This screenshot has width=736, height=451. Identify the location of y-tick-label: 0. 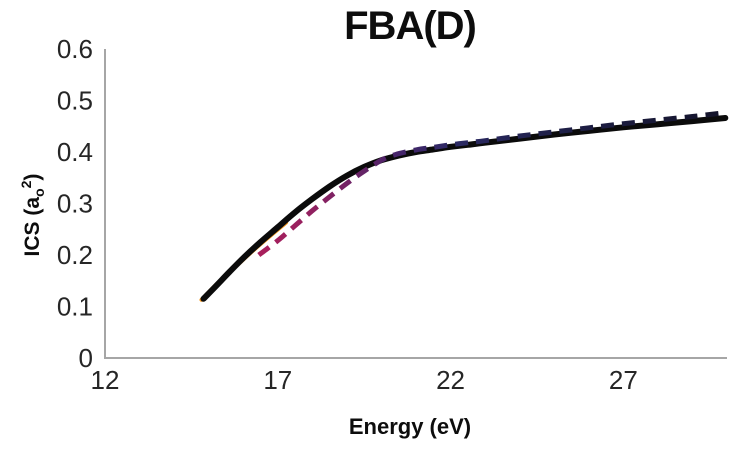
(86, 358).